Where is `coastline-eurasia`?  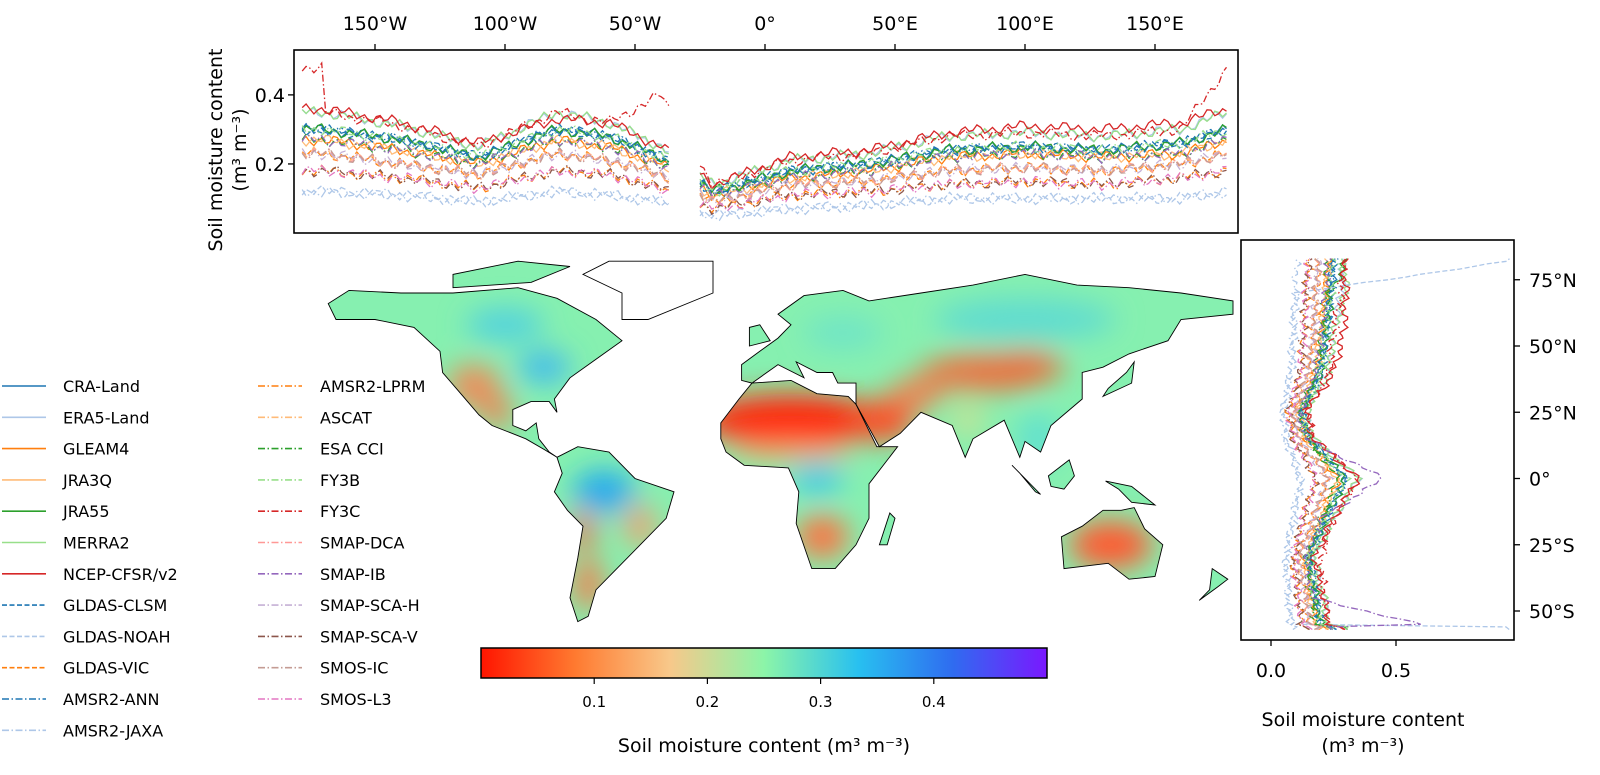 coastline-eurasia is located at coordinates (987, 366).